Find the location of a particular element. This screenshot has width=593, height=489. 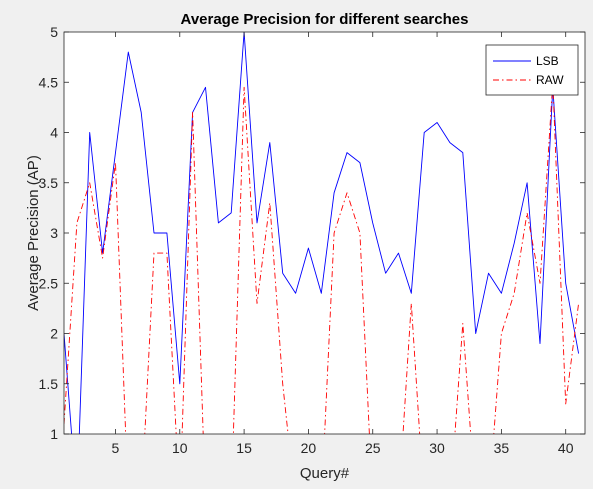

y-tick-label: 5 is located at coordinates (54, 32).